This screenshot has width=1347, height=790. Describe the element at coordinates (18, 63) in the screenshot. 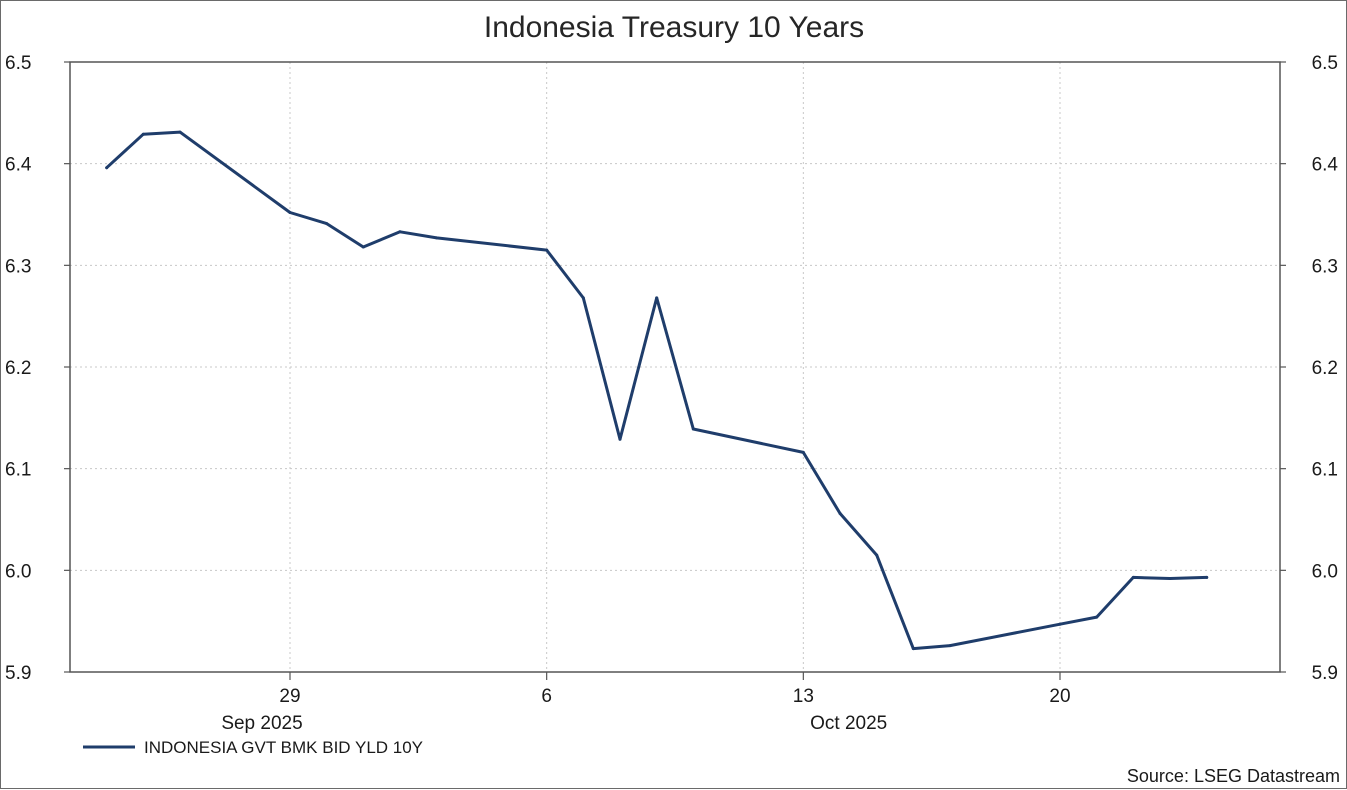

I see `y-tick-label-left: 6.5` at that location.